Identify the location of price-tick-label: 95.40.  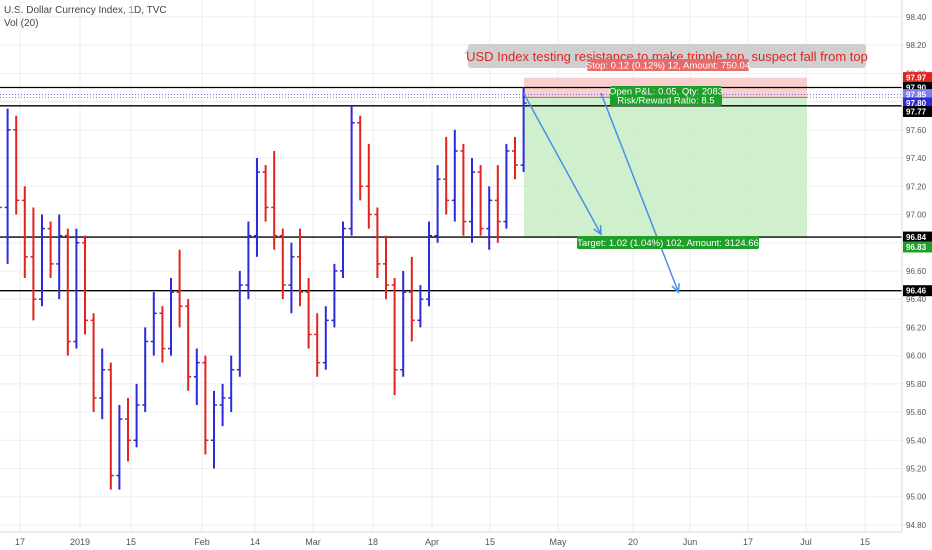
(916, 440).